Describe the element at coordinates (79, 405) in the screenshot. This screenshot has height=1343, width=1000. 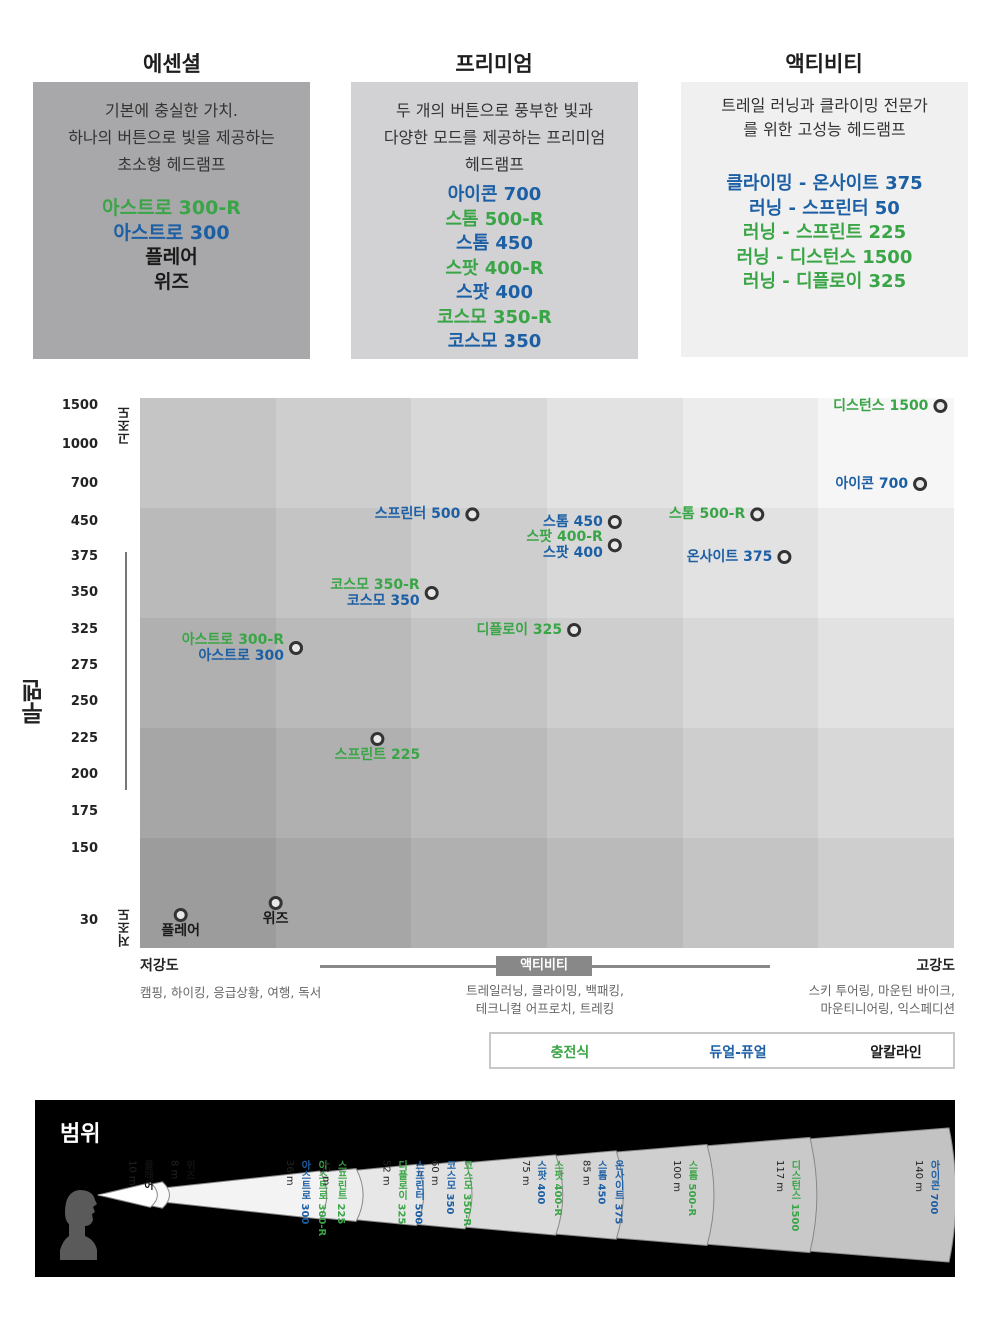
I see `y-tick-label: 1500` at that location.